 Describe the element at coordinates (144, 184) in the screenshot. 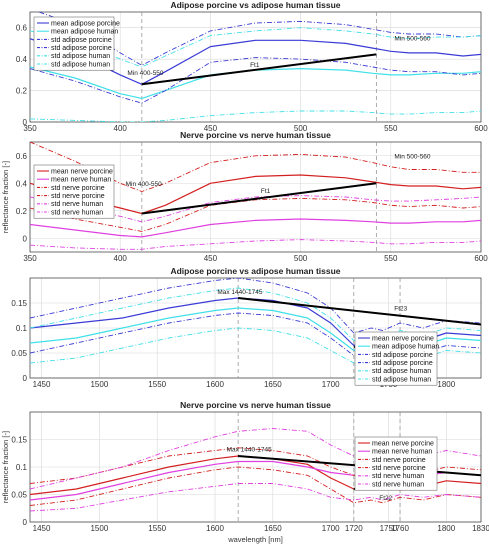

I see `annotation-label: Min 400-550` at that location.